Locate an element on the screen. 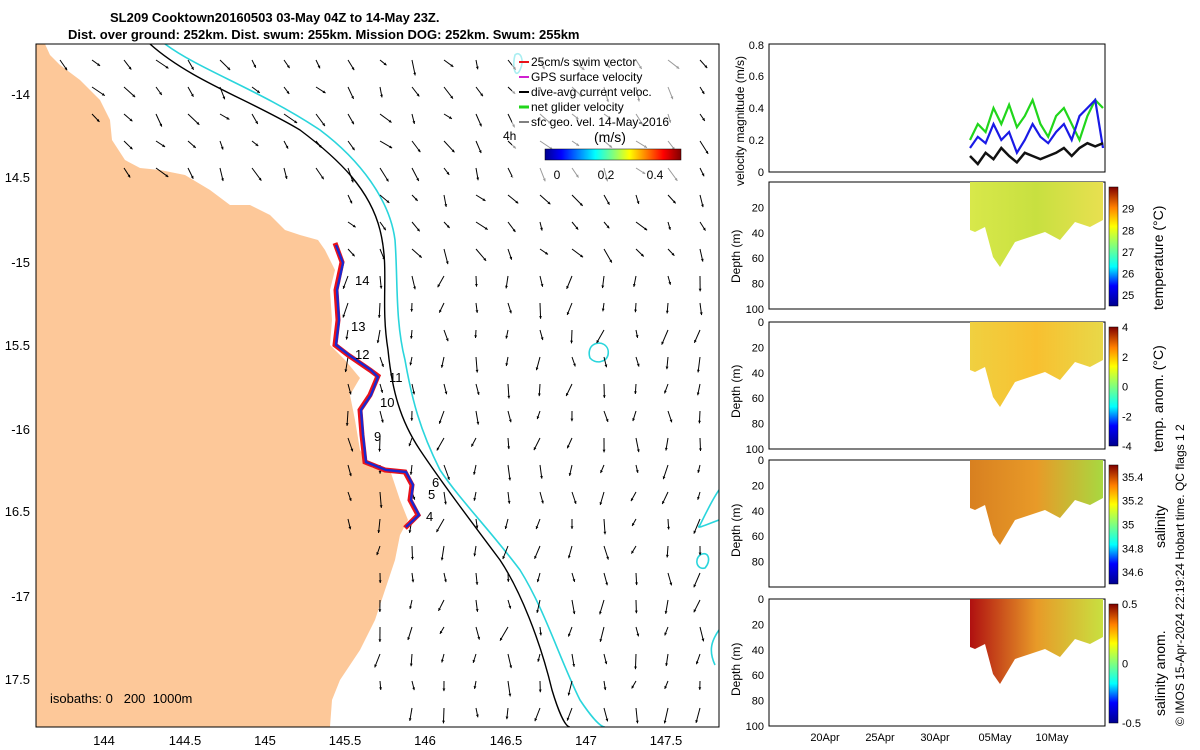 This screenshot has height=750, width=1200. date-tick: 10May is located at coordinates (1052, 738).